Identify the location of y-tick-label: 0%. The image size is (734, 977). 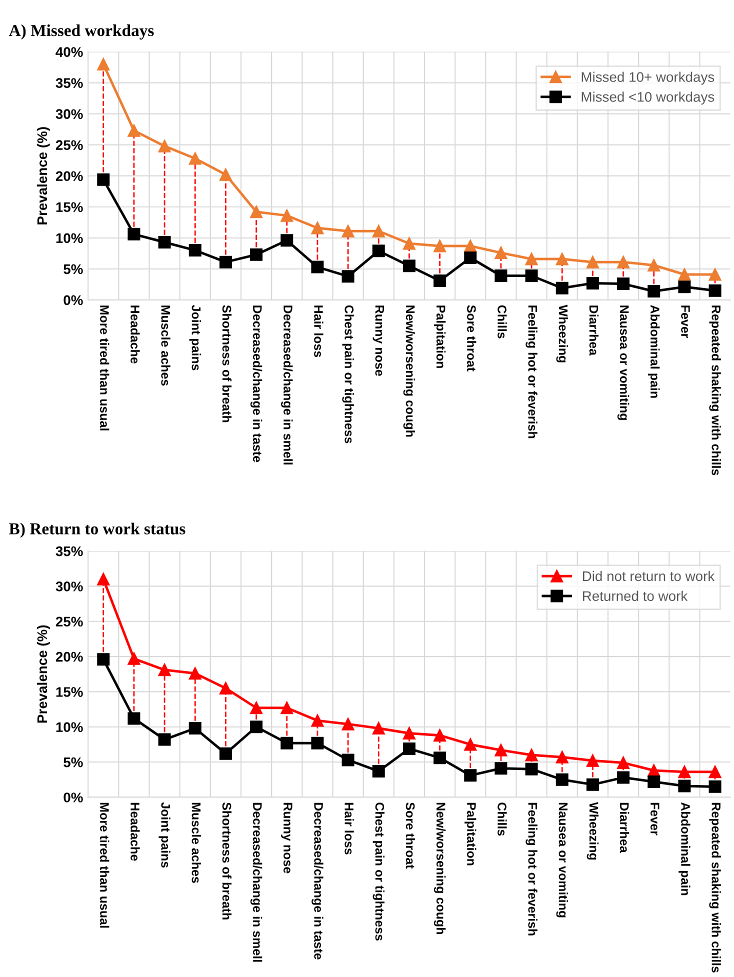
(73, 300).